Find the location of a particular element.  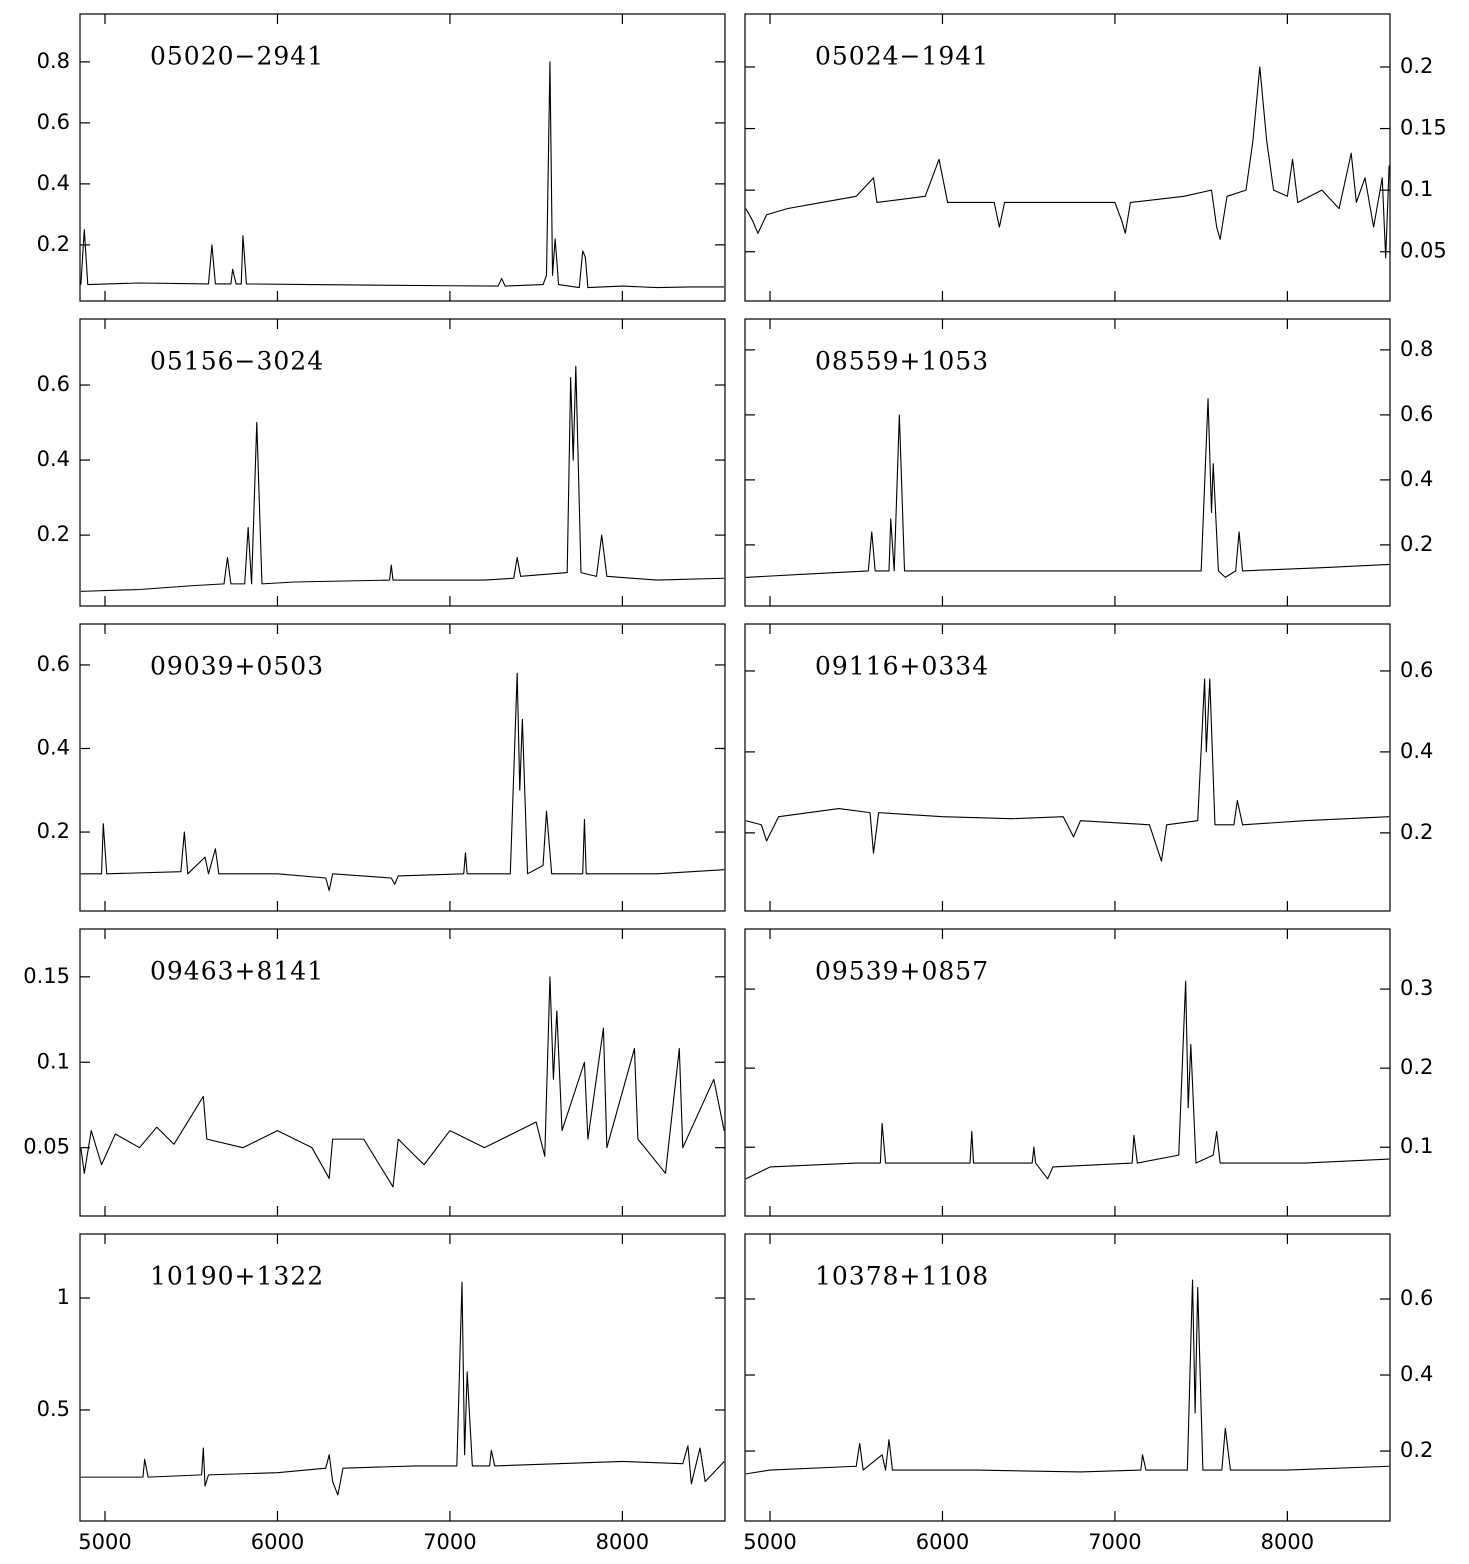

panel-title: 09463+8141 is located at coordinates (237, 971).